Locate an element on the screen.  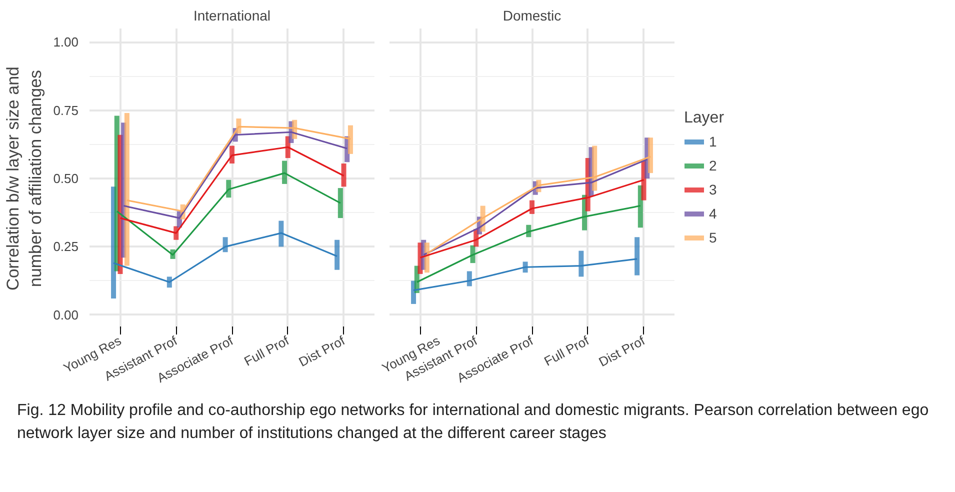
legend-label: 3 is located at coordinates (713, 190).